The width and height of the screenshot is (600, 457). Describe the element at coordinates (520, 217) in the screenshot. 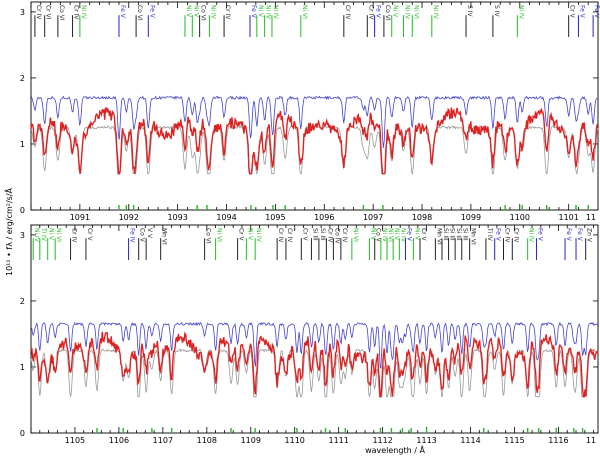

I see `x-tick-label: 1100` at that location.